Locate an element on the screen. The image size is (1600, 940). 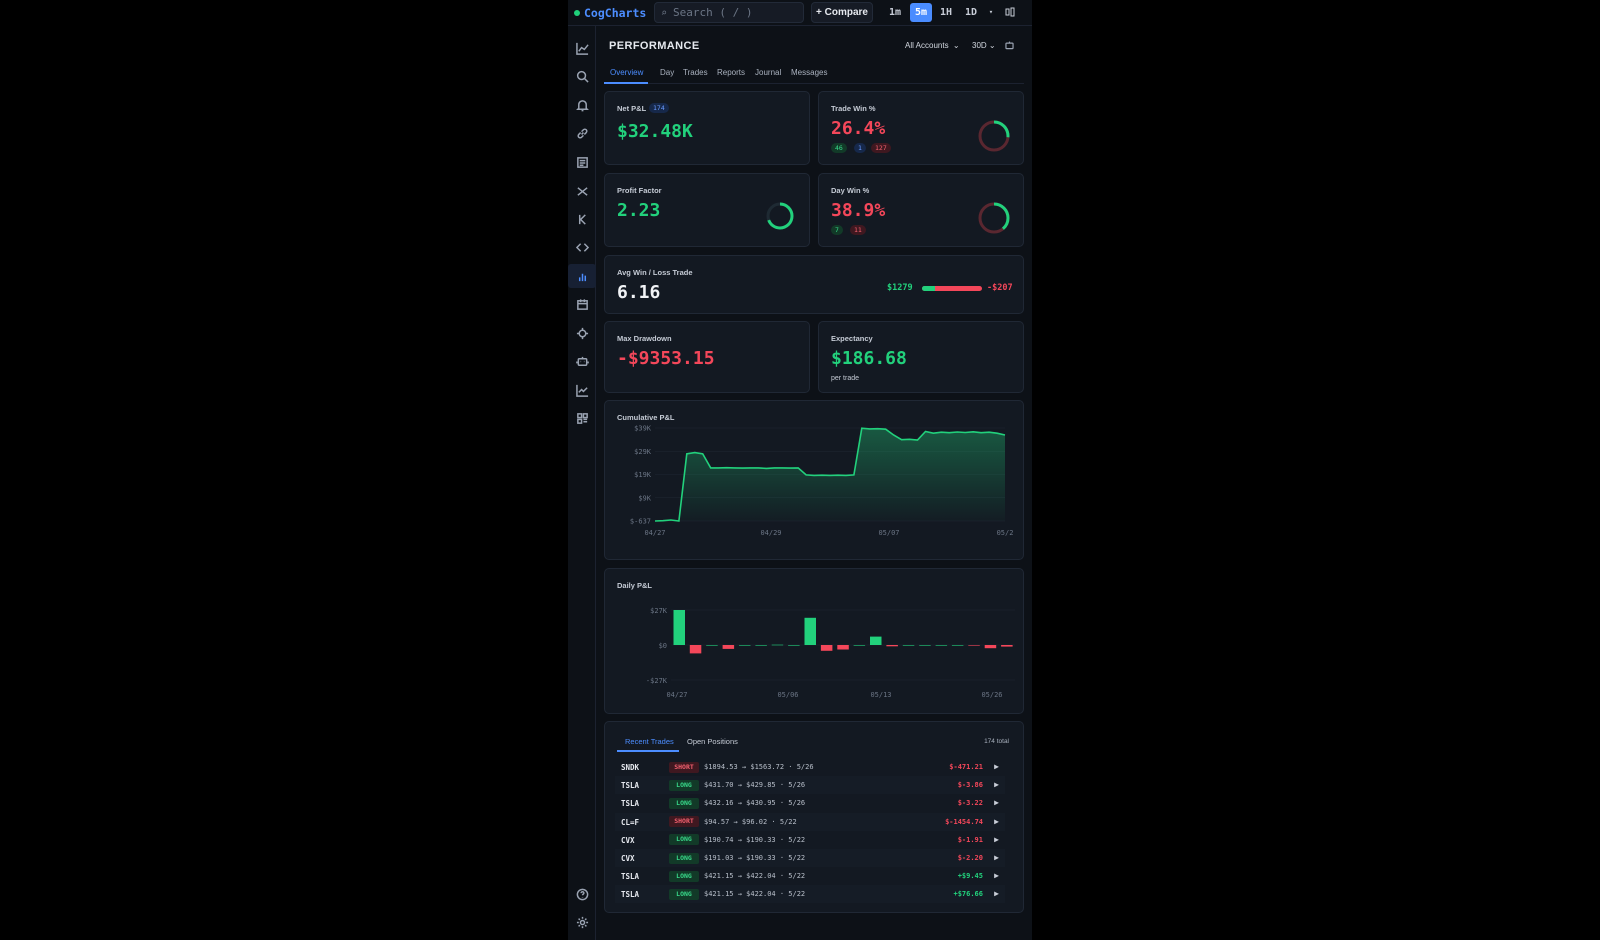
y-tick-label: $27K is located at coordinates (659, 611).